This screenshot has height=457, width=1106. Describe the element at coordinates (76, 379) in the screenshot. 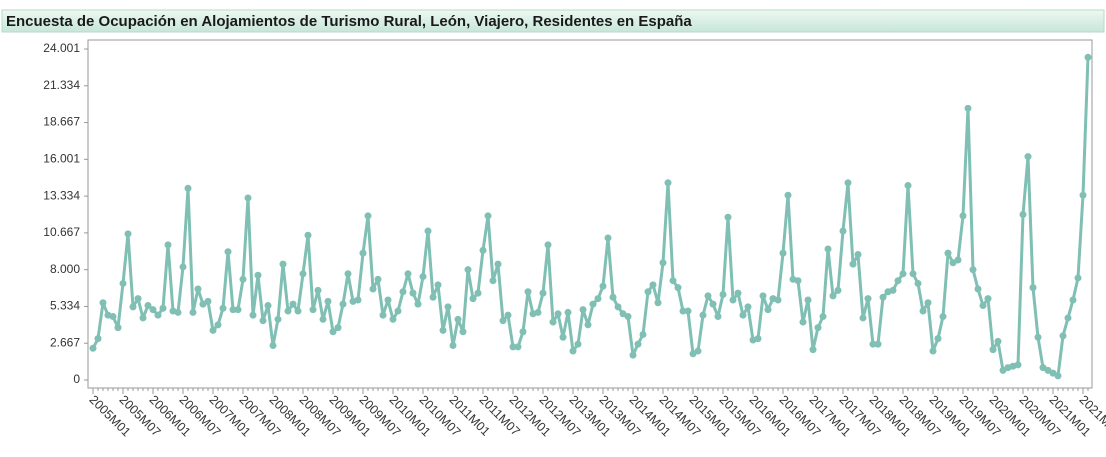

I see `y-tick-label: 0` at that location.